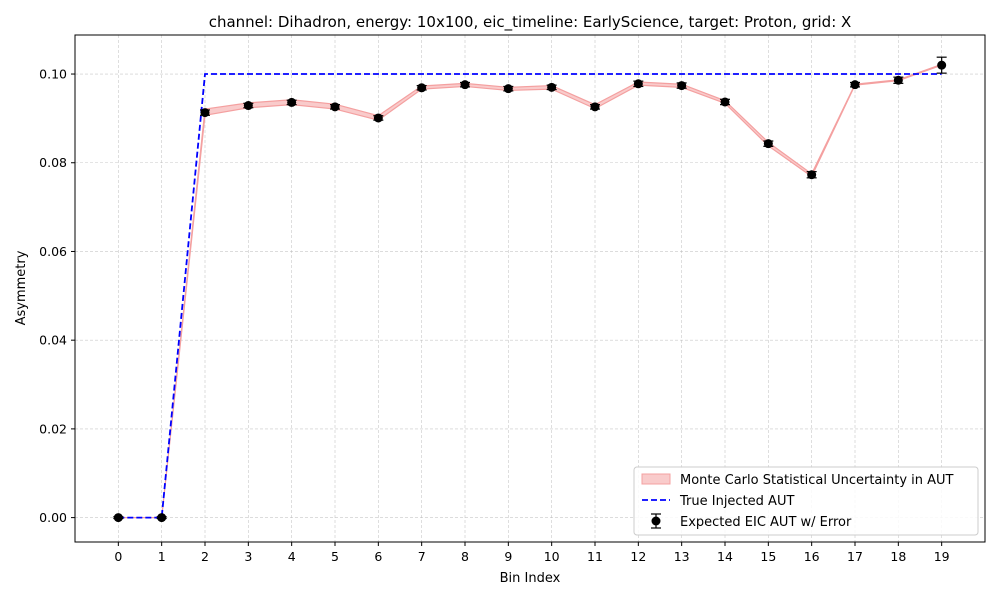 The width and height of the screenshot is (1000, 604). Describe the element at coordinates (465, 556) in the screenshot. I see `x-tick-label: 8` at that location.